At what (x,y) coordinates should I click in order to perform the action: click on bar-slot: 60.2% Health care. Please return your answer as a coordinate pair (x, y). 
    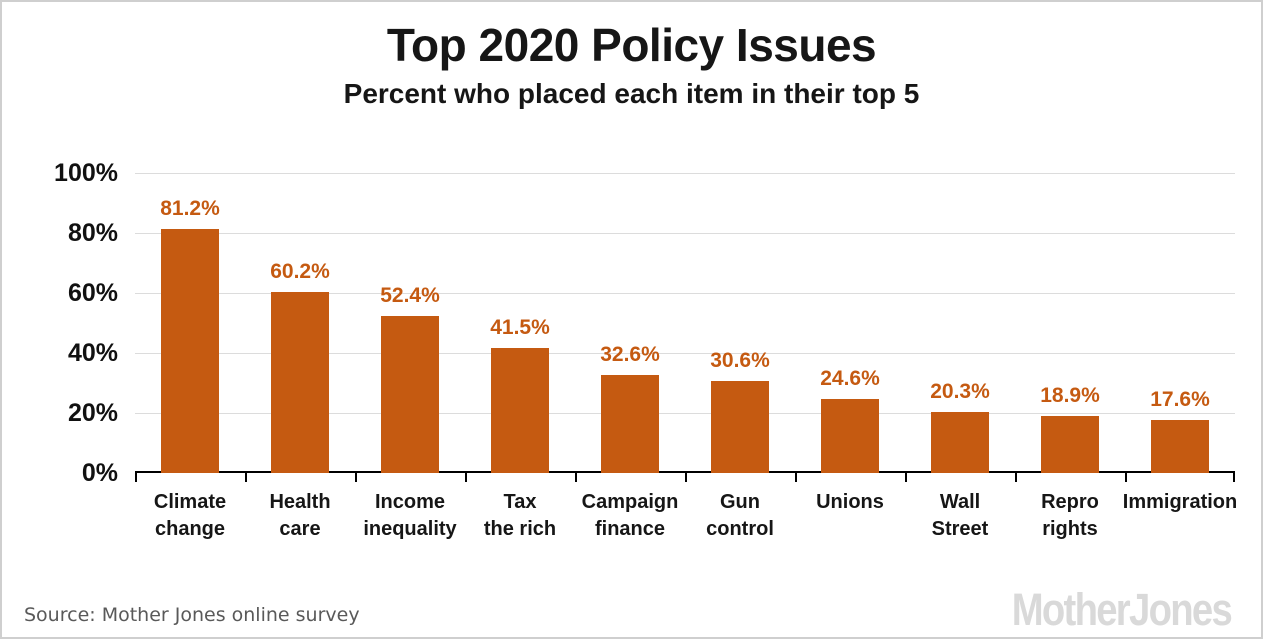
    Looking at the image, I should click on (300, 357).